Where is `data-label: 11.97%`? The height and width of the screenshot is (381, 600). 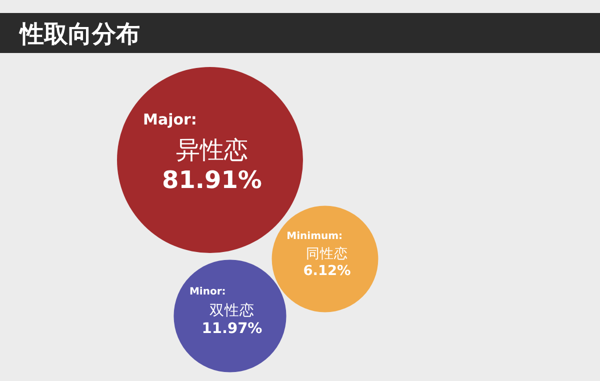
data-label: 11.97% is located at coordinates (232, 328).